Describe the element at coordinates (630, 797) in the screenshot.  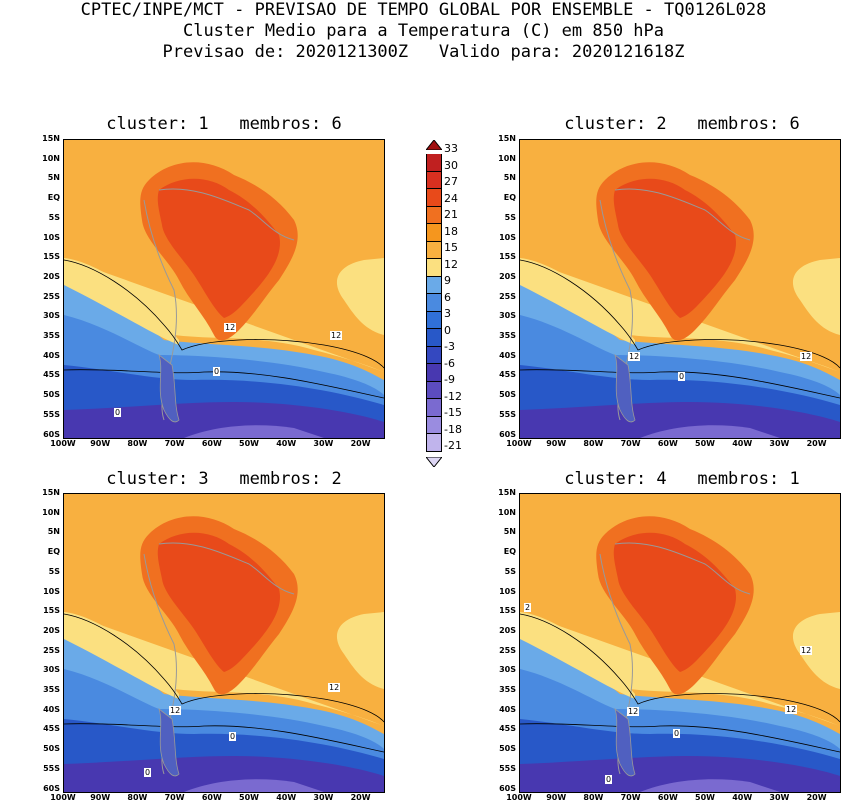
I see `lon-tick-label: 70W` at that location.